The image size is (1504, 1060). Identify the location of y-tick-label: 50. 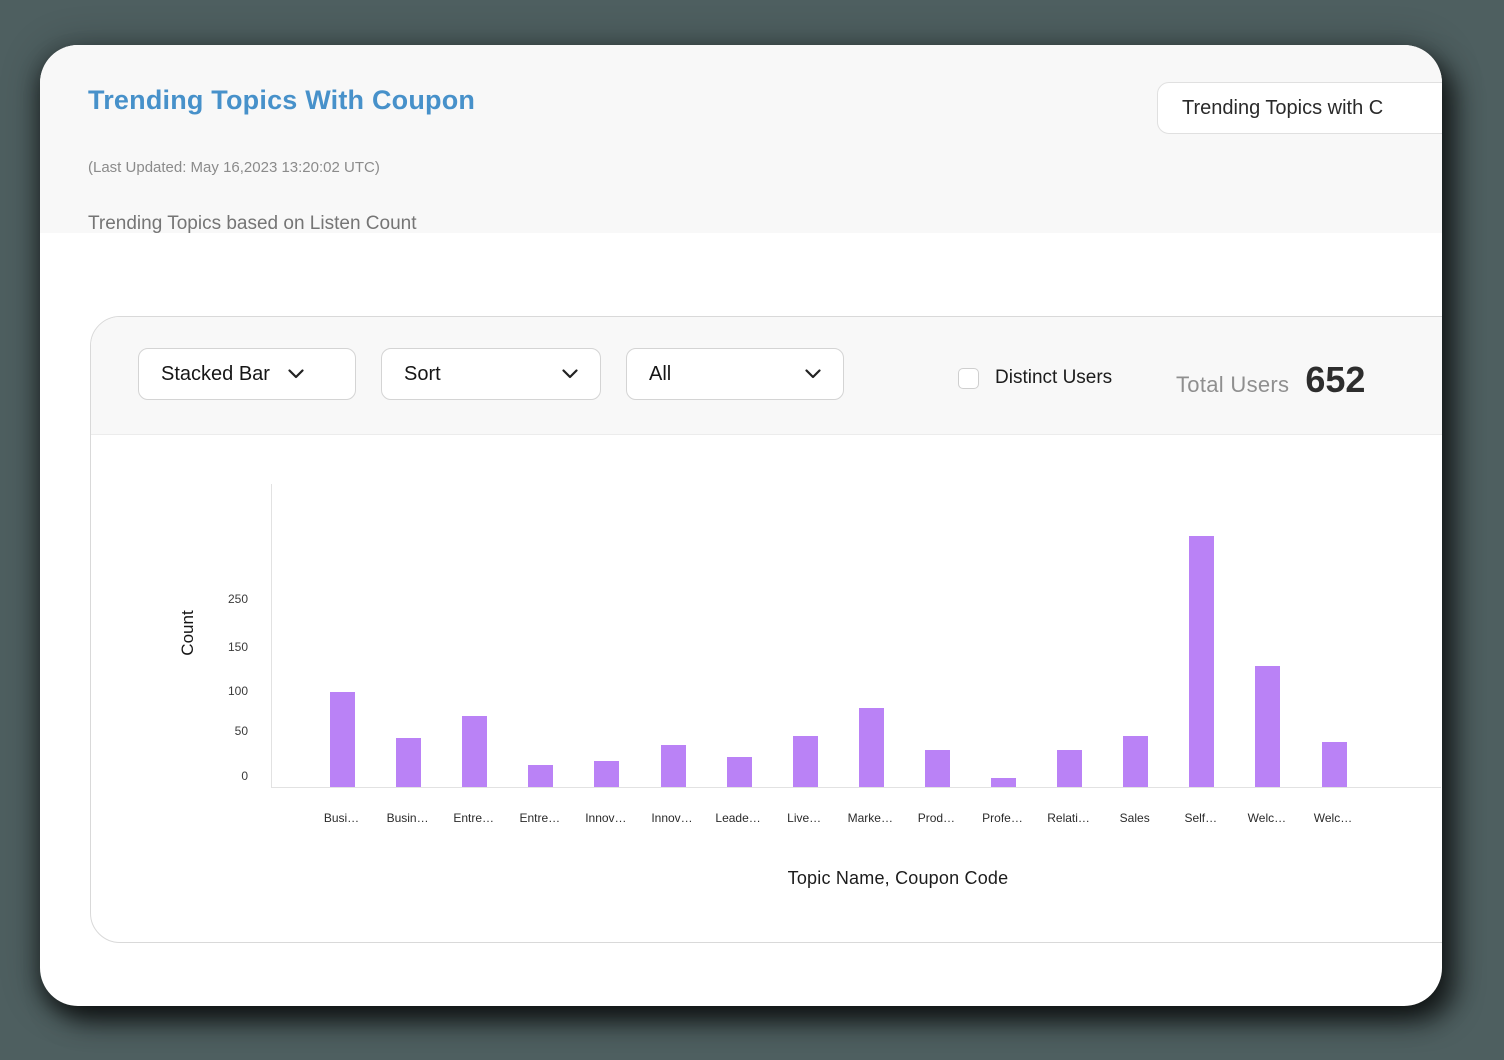
(241, 731).